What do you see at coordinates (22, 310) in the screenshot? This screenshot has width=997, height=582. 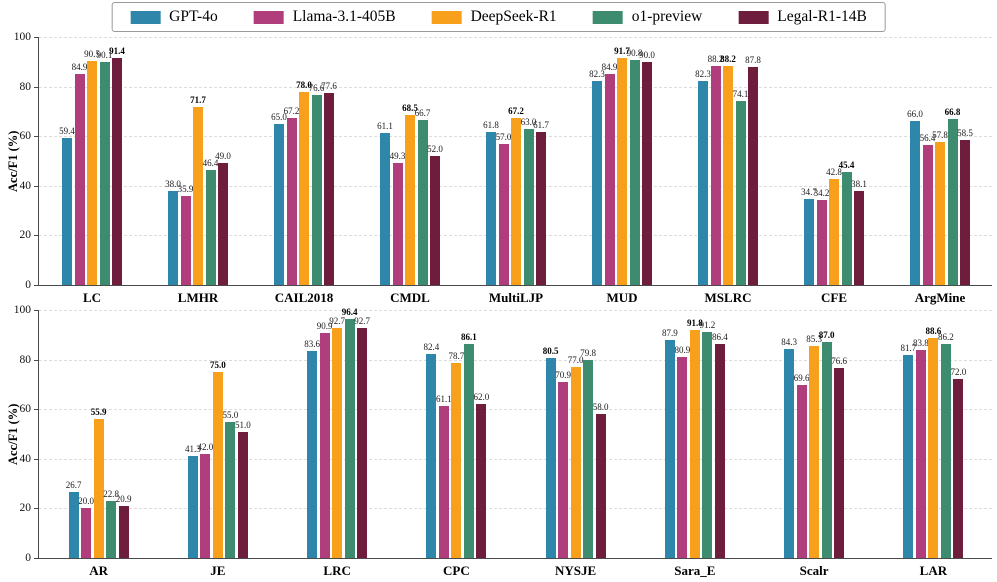 I see `y-tick-label: 100` at bounding box center [22, 310].